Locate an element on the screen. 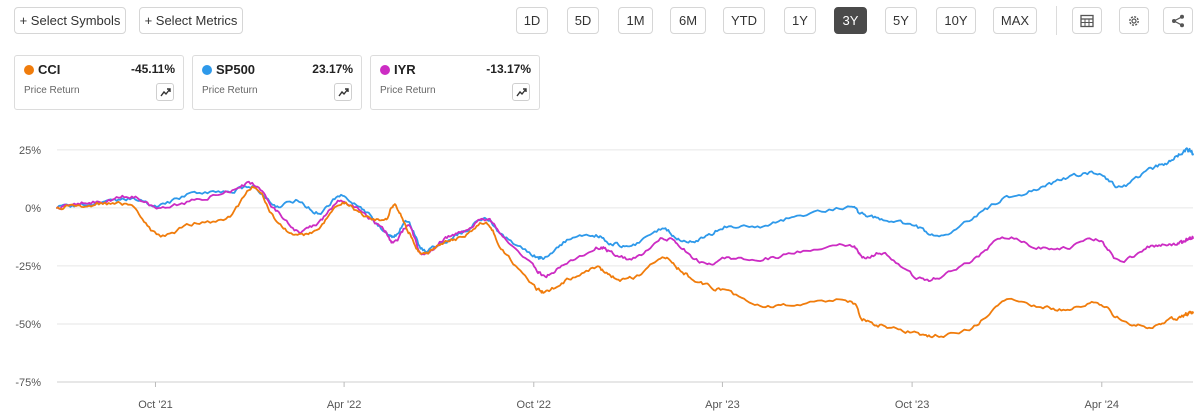 This screenshot has width=1201, height=419. range-button-5d: 5D is located at coordinates (583, 20).